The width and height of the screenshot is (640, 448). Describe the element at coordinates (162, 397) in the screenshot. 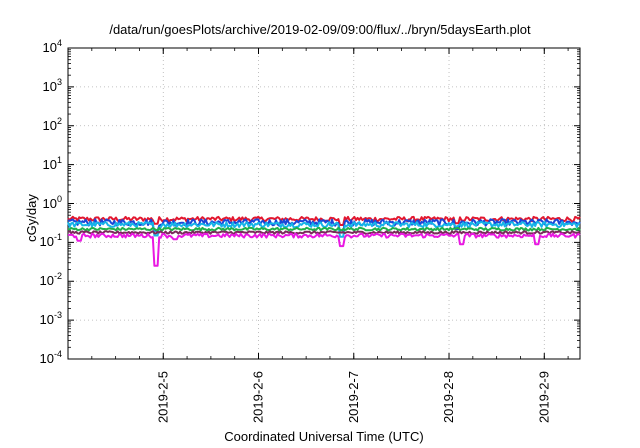

I see `x-tick-label: 2019-2-5` at that location.